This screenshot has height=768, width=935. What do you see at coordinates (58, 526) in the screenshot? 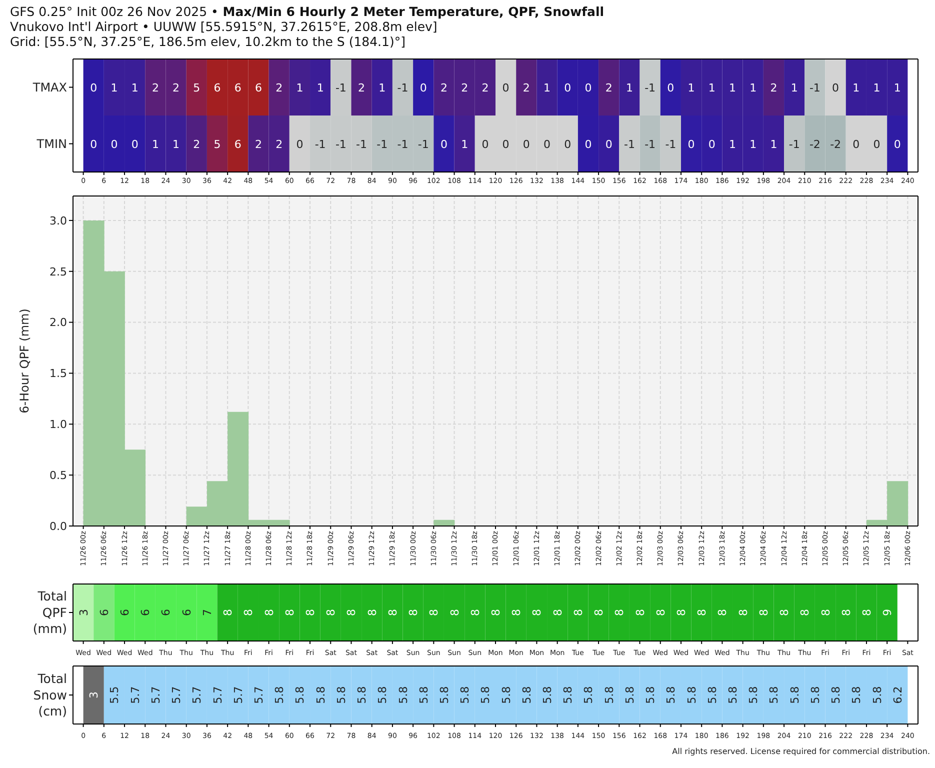
I see `y-tick-label: 0.0` at bounding box center [58, 526].